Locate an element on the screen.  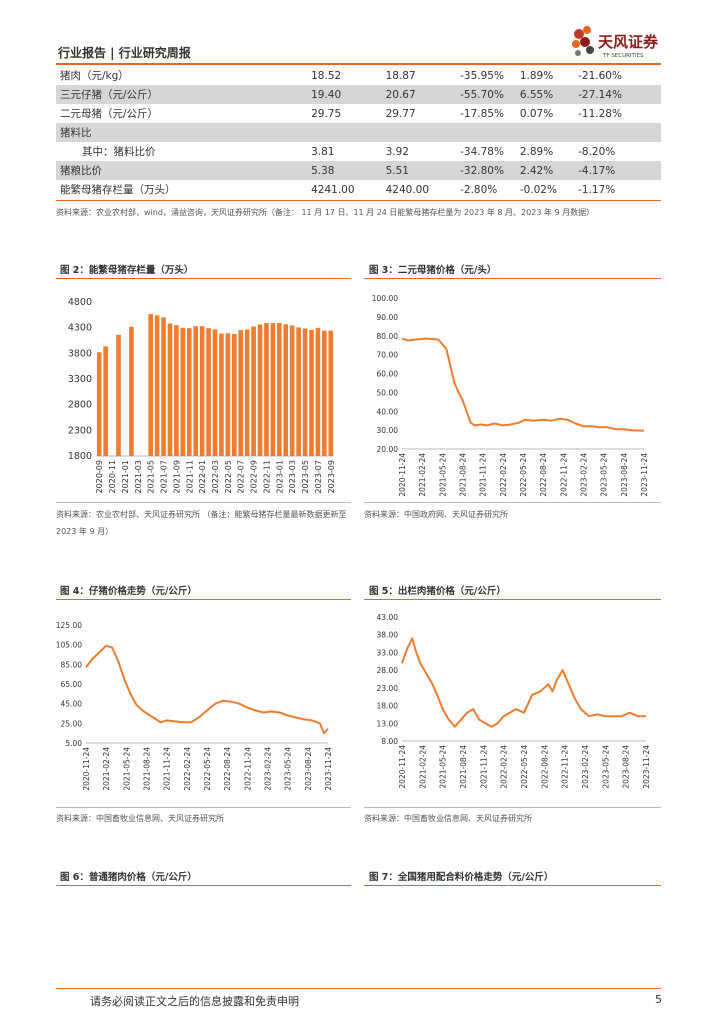
y-tick-label: 70.00 is located at coordinates (388, 355).